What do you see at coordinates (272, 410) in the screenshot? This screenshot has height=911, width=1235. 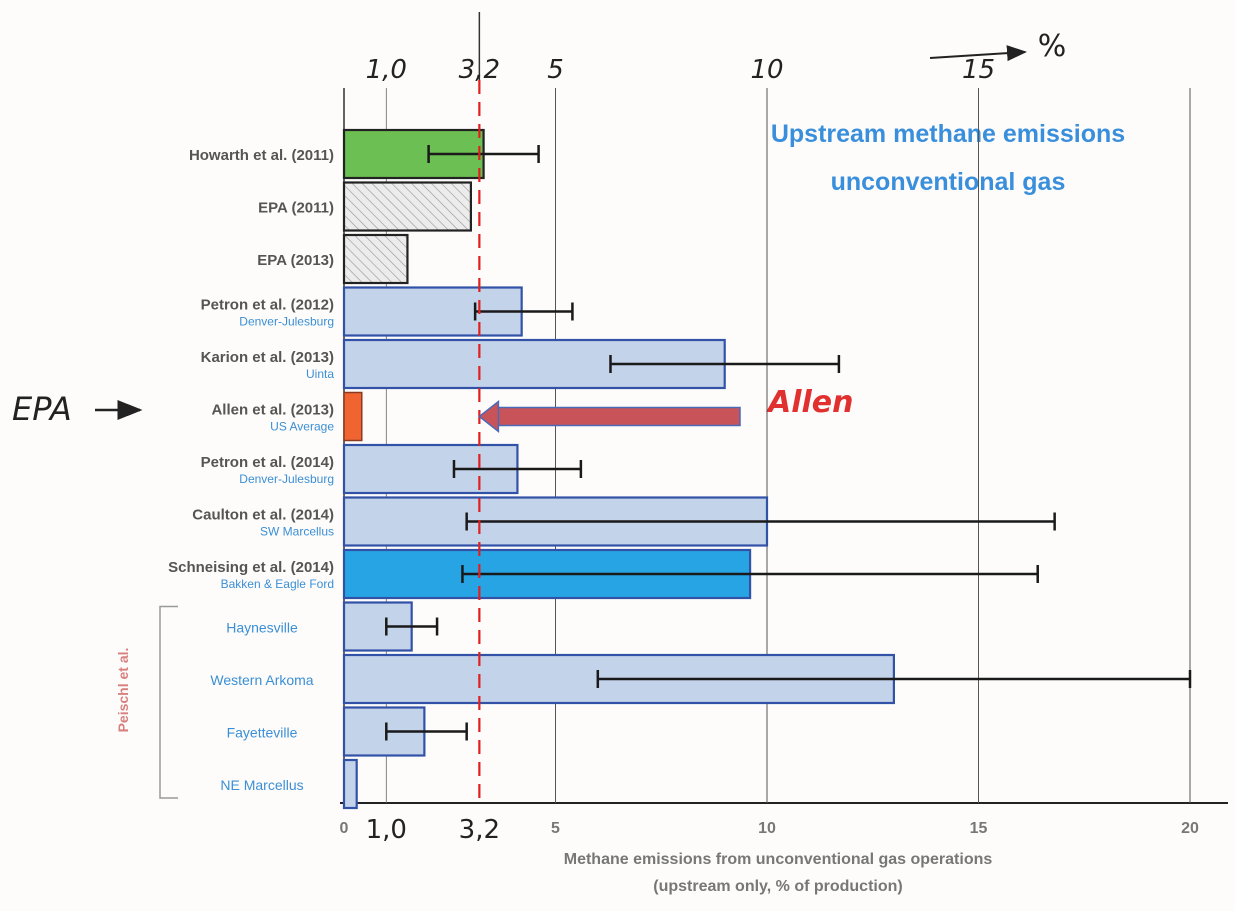 I see `category-label-6: Allen et al. (2013)` at bounding box center [272, 410].